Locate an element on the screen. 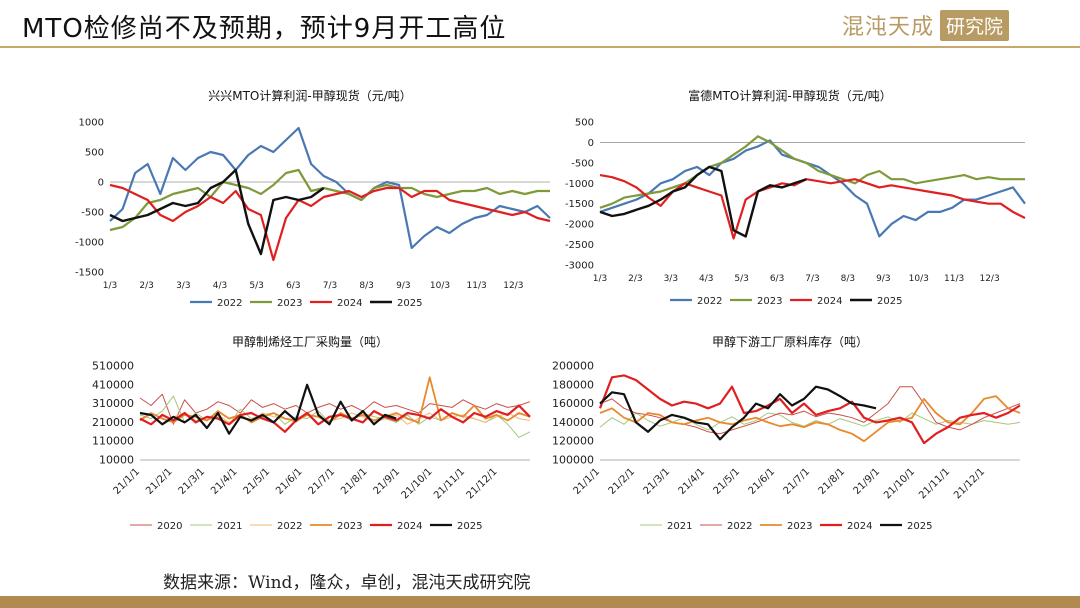 The width and height of the screenshot is (1080, 608). y-tick-label: 10000 is located at coordinates (116, 460).